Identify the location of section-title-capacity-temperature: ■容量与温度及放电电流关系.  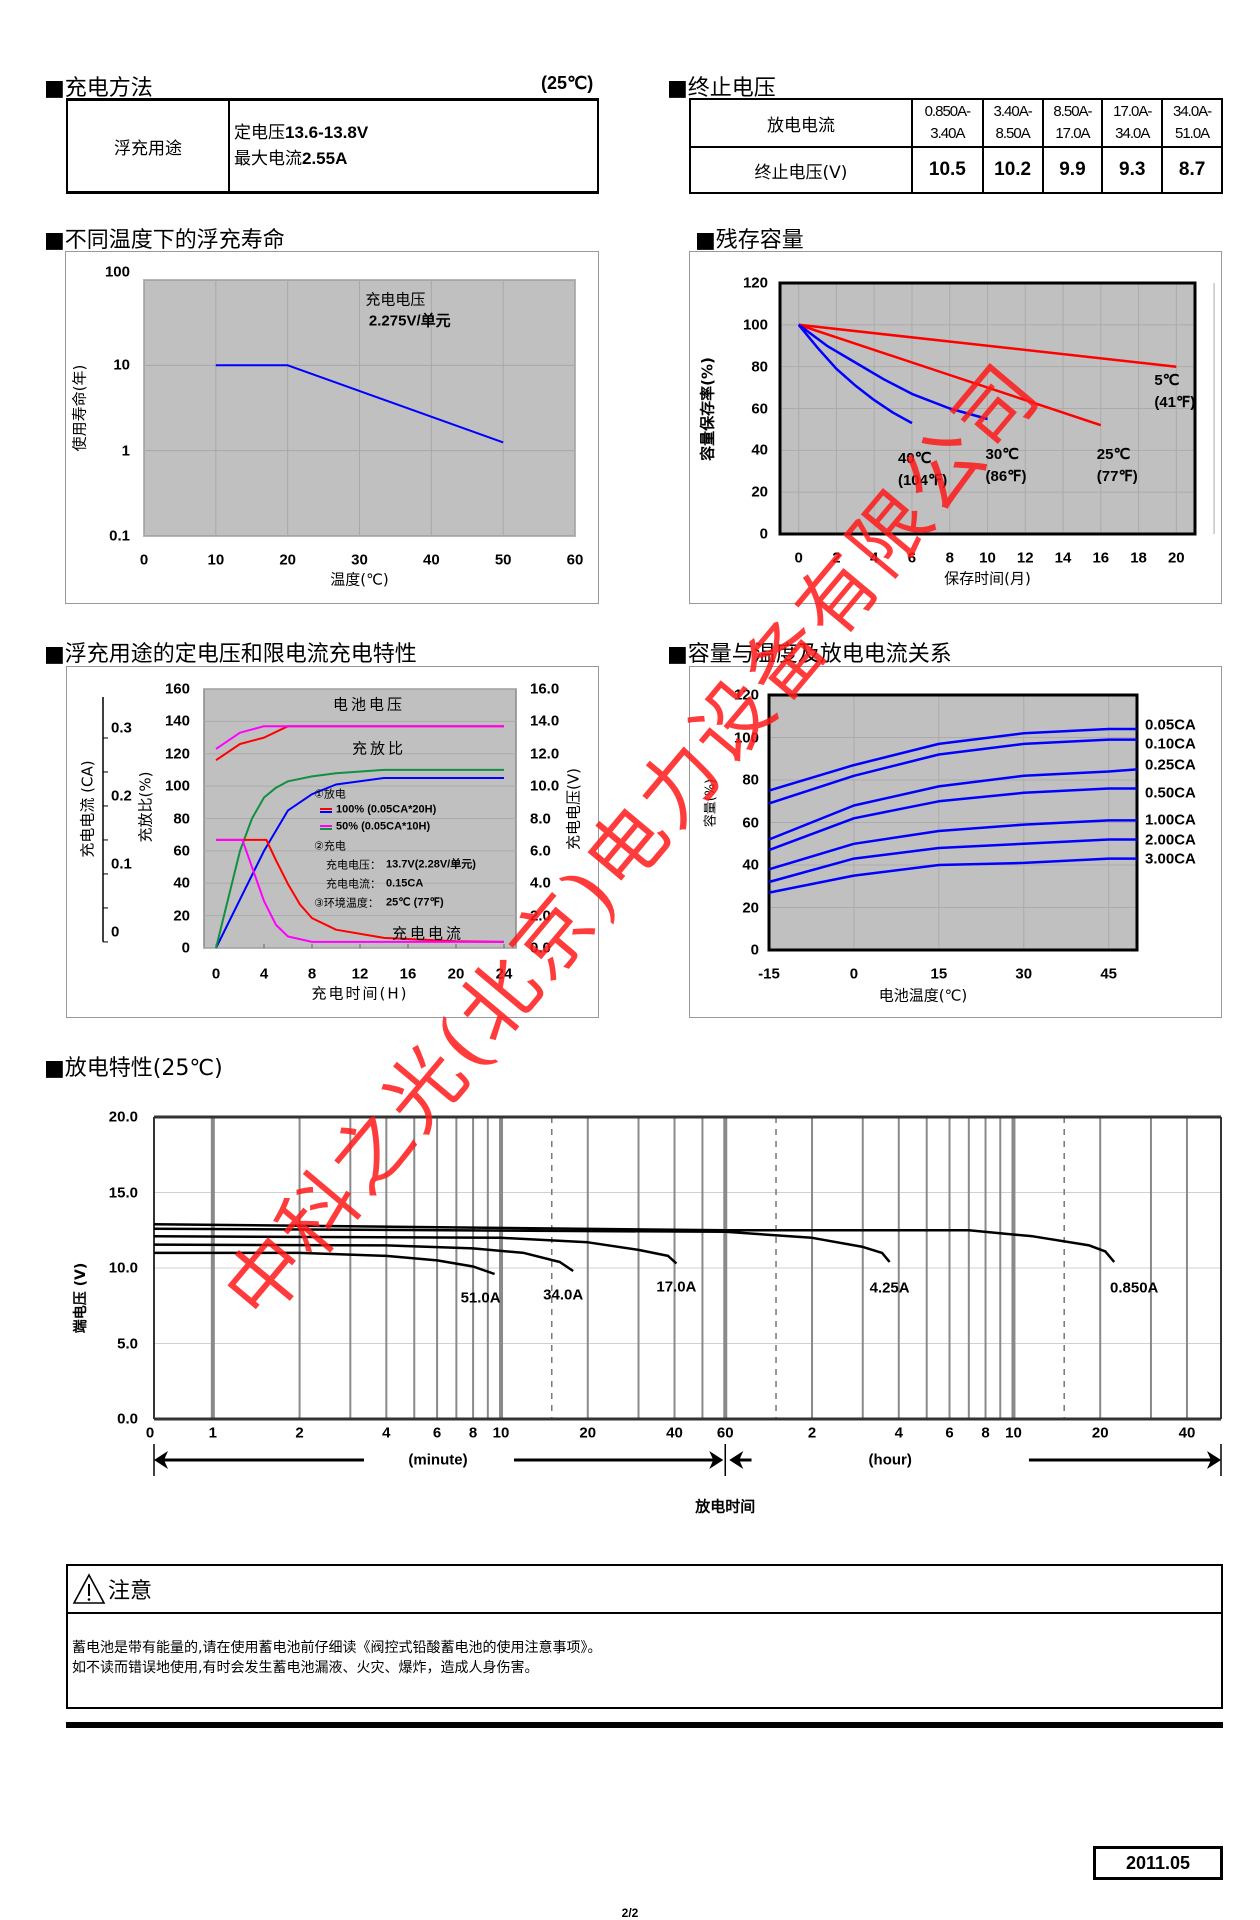
(809, 654).